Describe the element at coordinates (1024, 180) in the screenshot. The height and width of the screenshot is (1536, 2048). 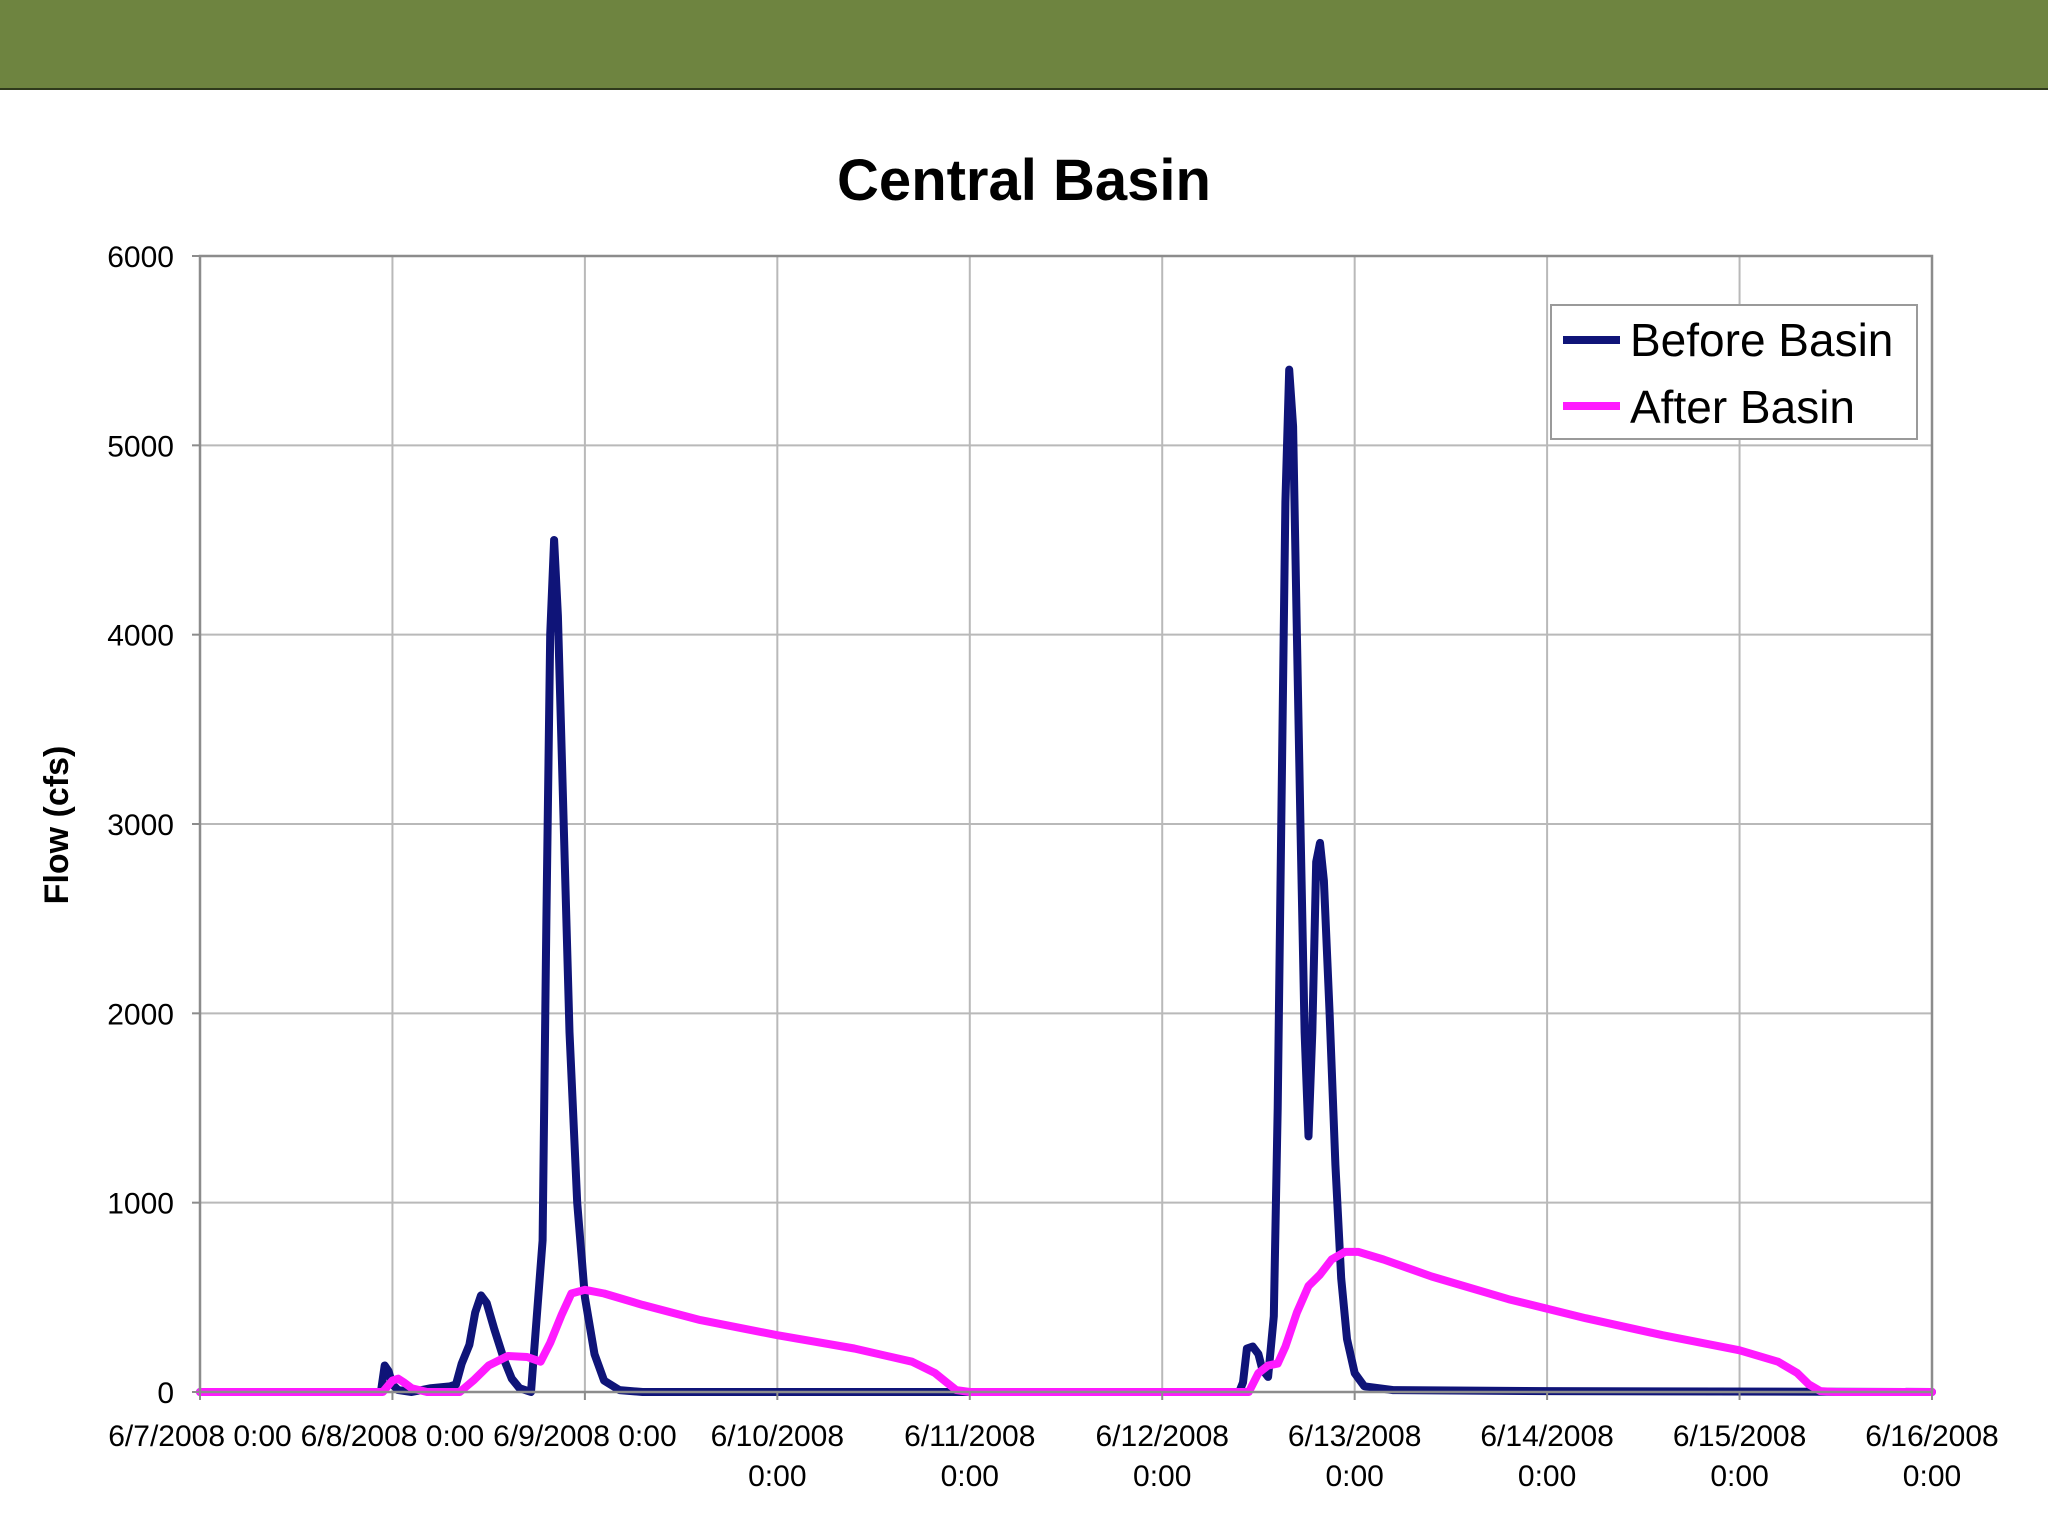
I see `chart-title: Central Basin` at that location.